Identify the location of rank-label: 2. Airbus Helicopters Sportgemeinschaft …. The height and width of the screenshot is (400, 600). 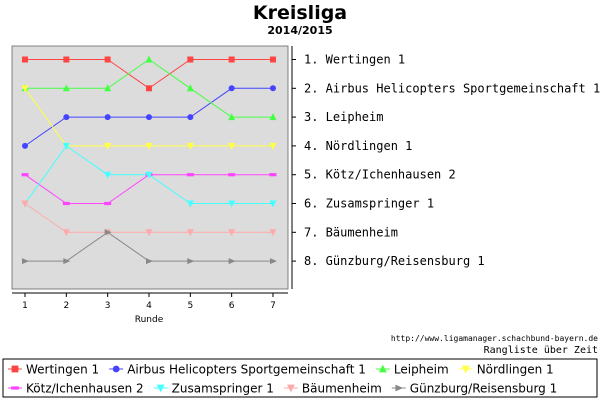
(452, 88).